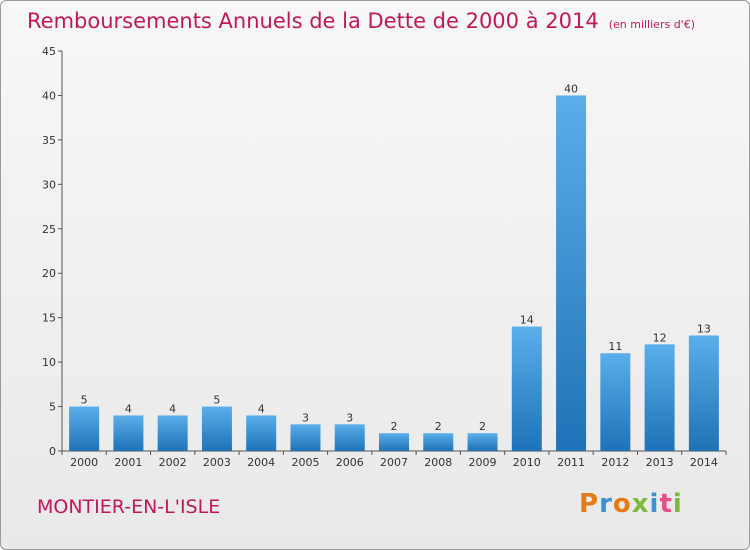 This screenshot has width=750, height=550. Describe the element at coordinates (84, 400) in the screenshot. I see `value-label-2000: 5` at that location.